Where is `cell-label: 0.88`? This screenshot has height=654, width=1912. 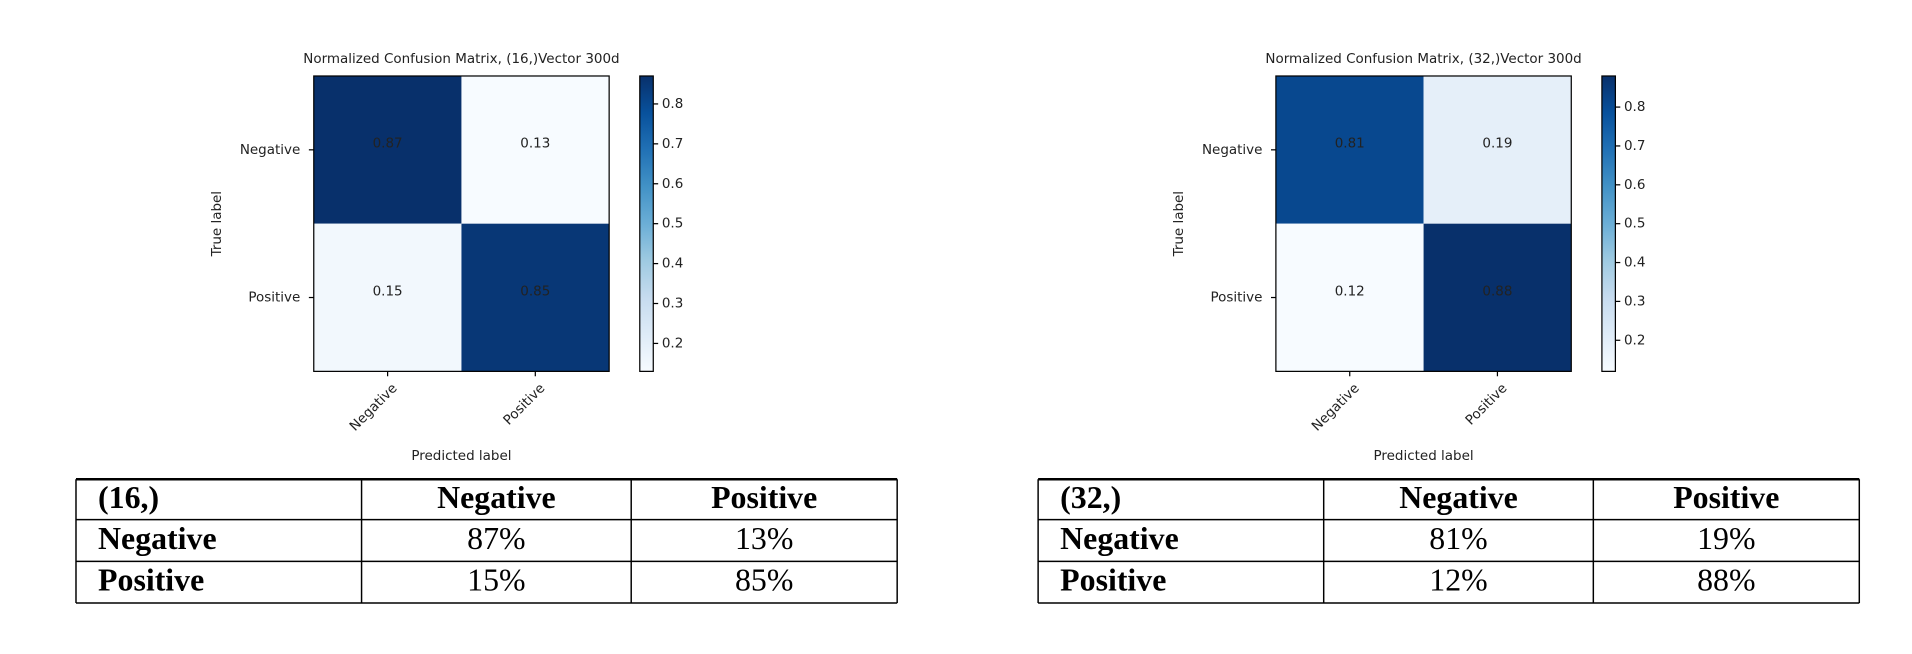 cell-label: 0.88 is located at coordinates (1497, 291).